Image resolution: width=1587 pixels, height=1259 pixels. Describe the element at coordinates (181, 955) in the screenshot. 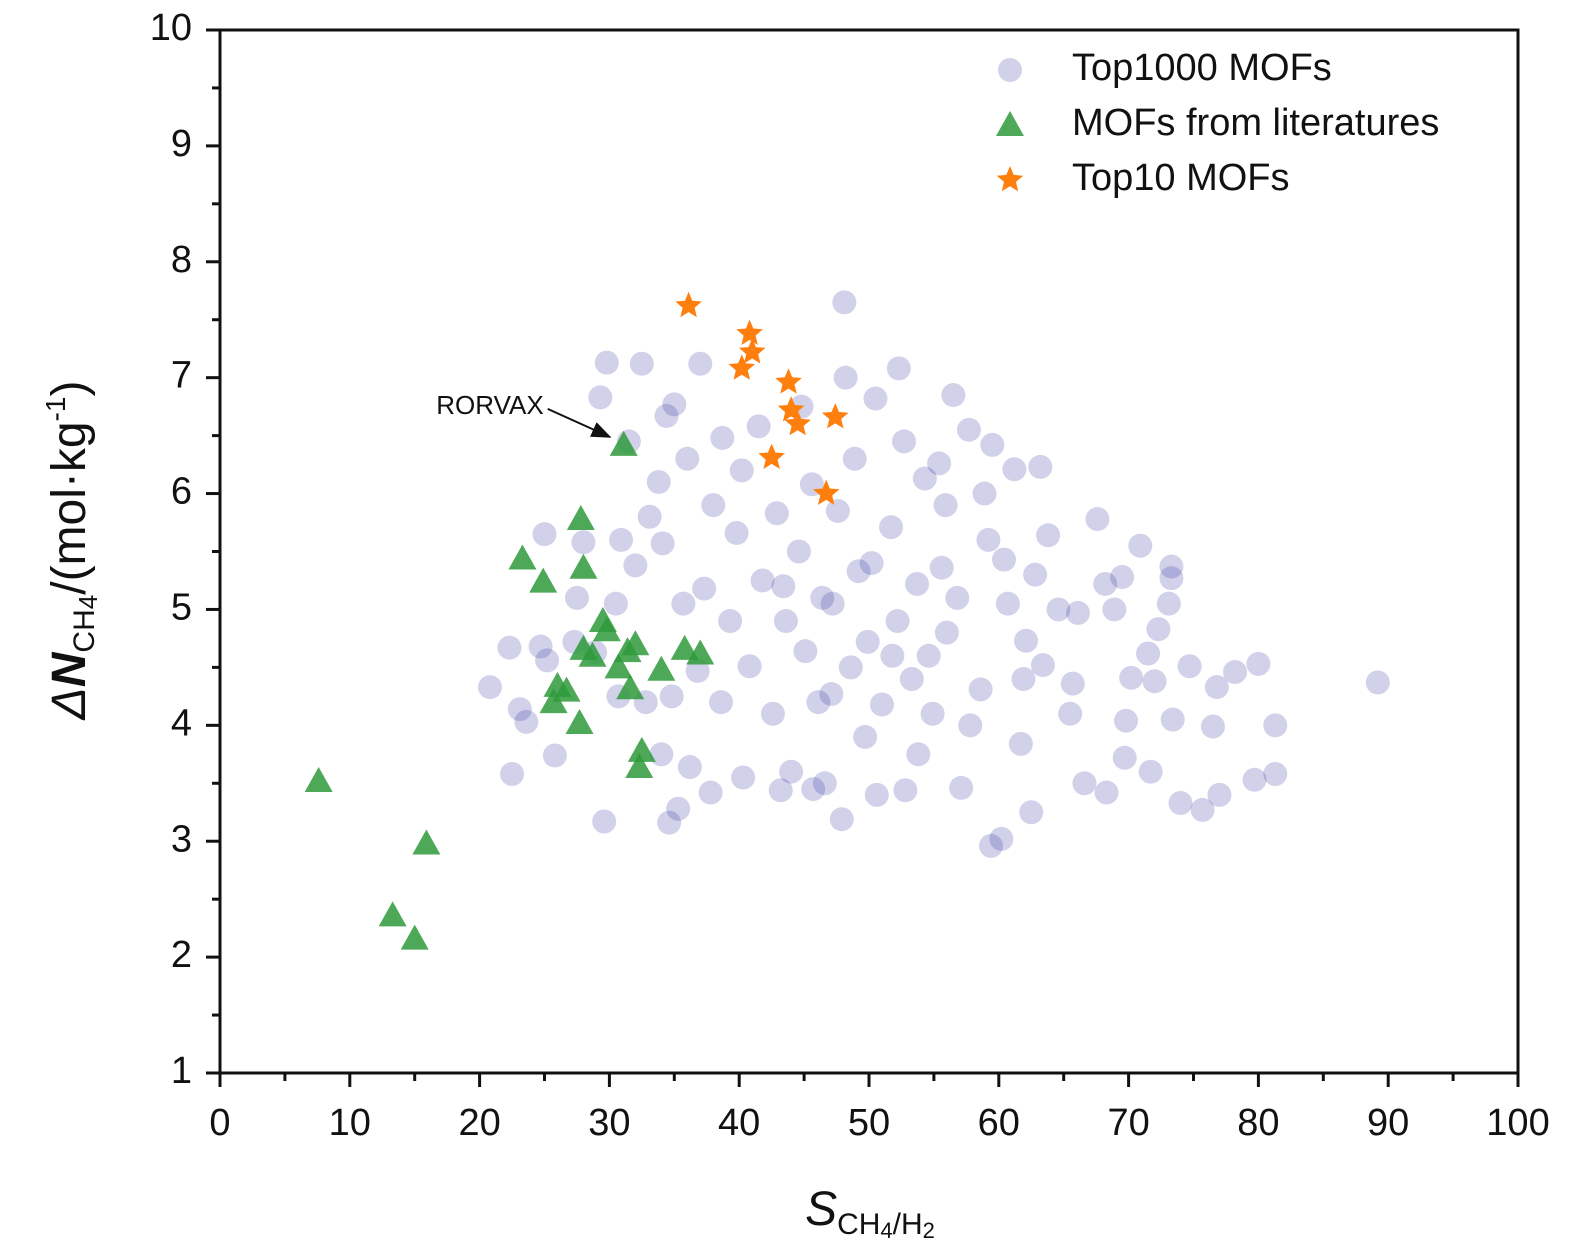

I see `y-tick-label: 2` at that location.